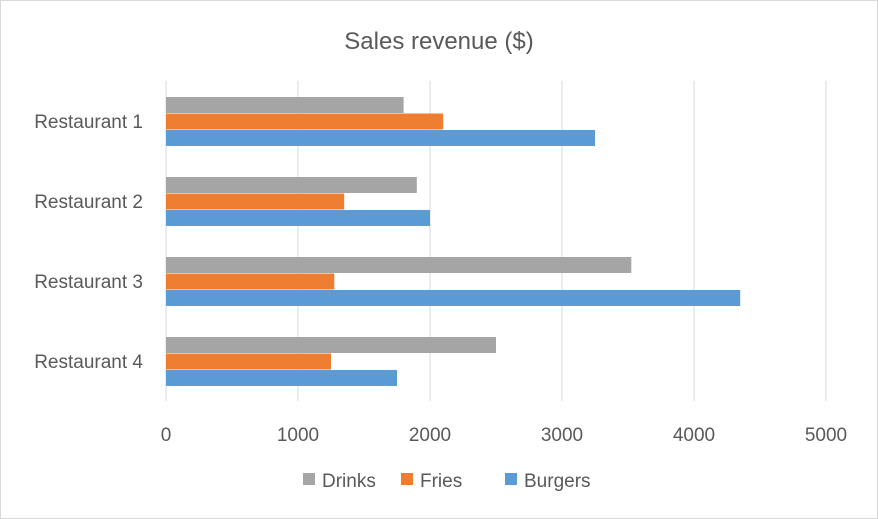 This screenshot has height=519, width=878. Describe the element at coordinates (298, 435) in the screenshot. I see `x-tick-label: 1000` at that location.